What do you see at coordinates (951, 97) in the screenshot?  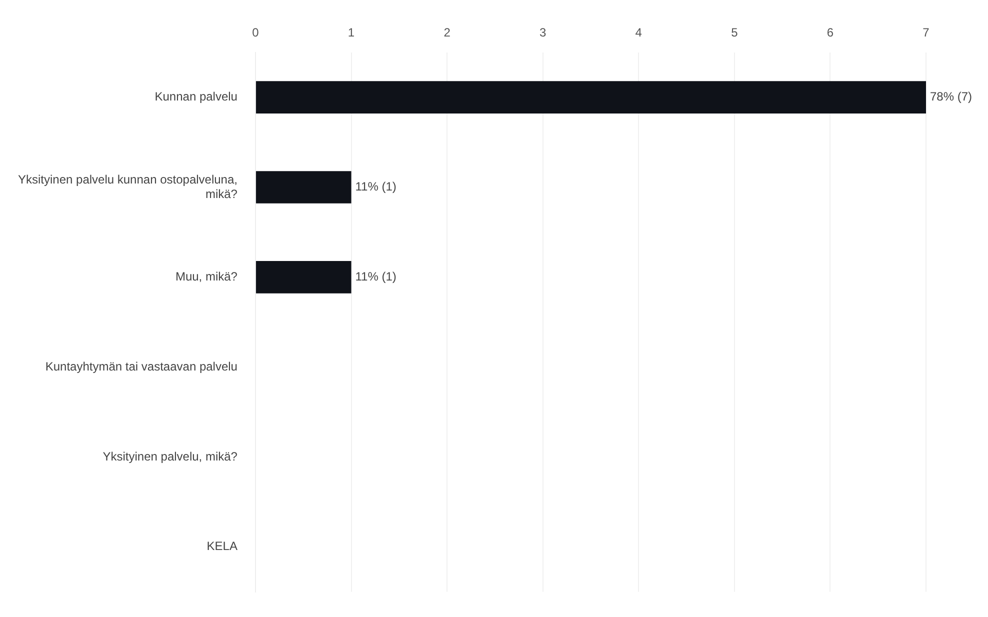 I see `data-label: 78% (7)` at bounding box center [951, 97].